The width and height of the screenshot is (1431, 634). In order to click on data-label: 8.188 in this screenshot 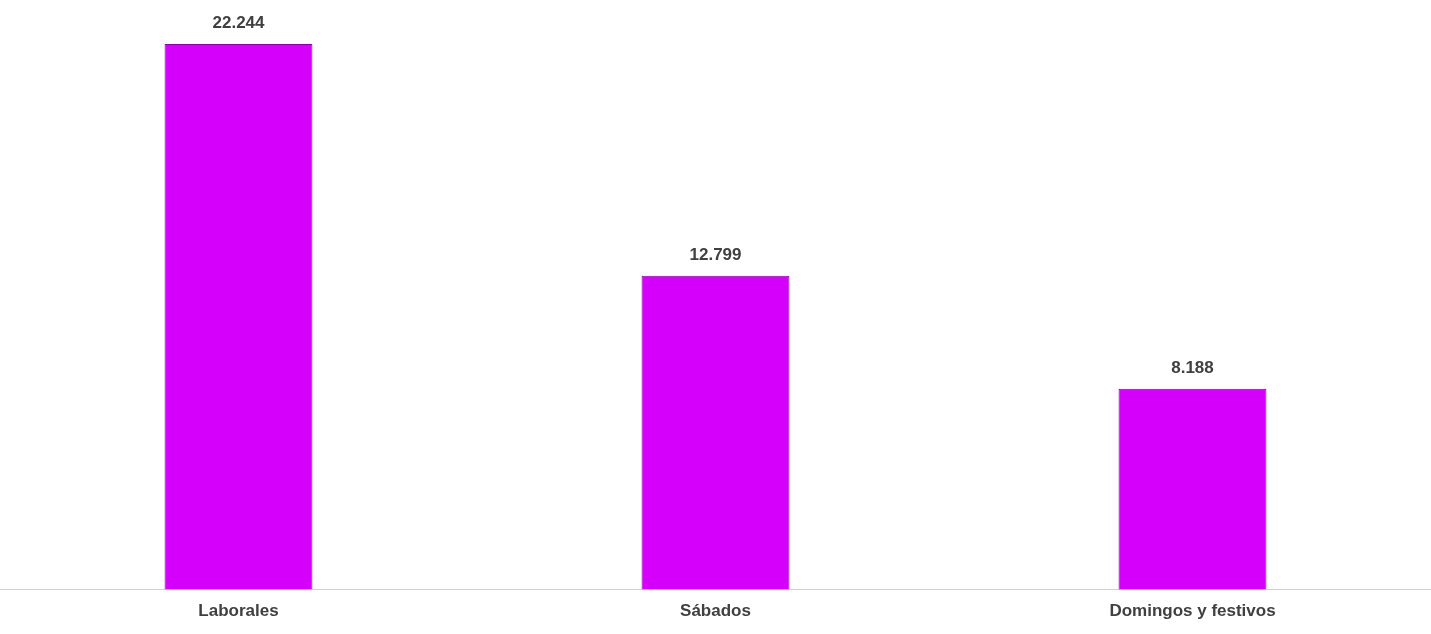, I will do `click(1192, 367)`.